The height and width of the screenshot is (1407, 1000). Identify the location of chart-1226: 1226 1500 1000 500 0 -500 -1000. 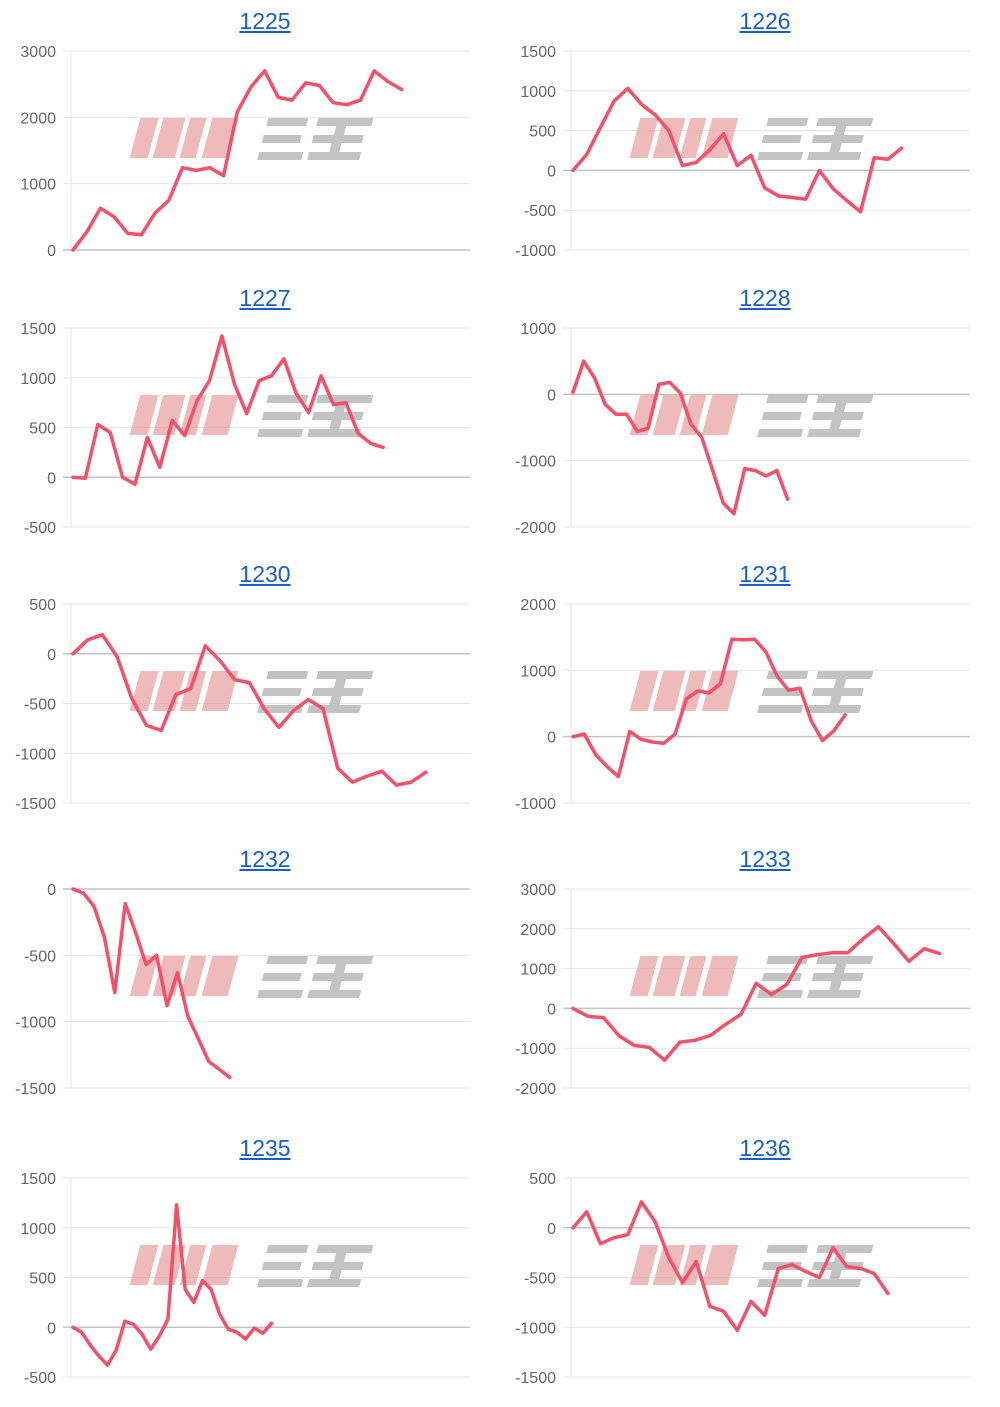
(750, 140).